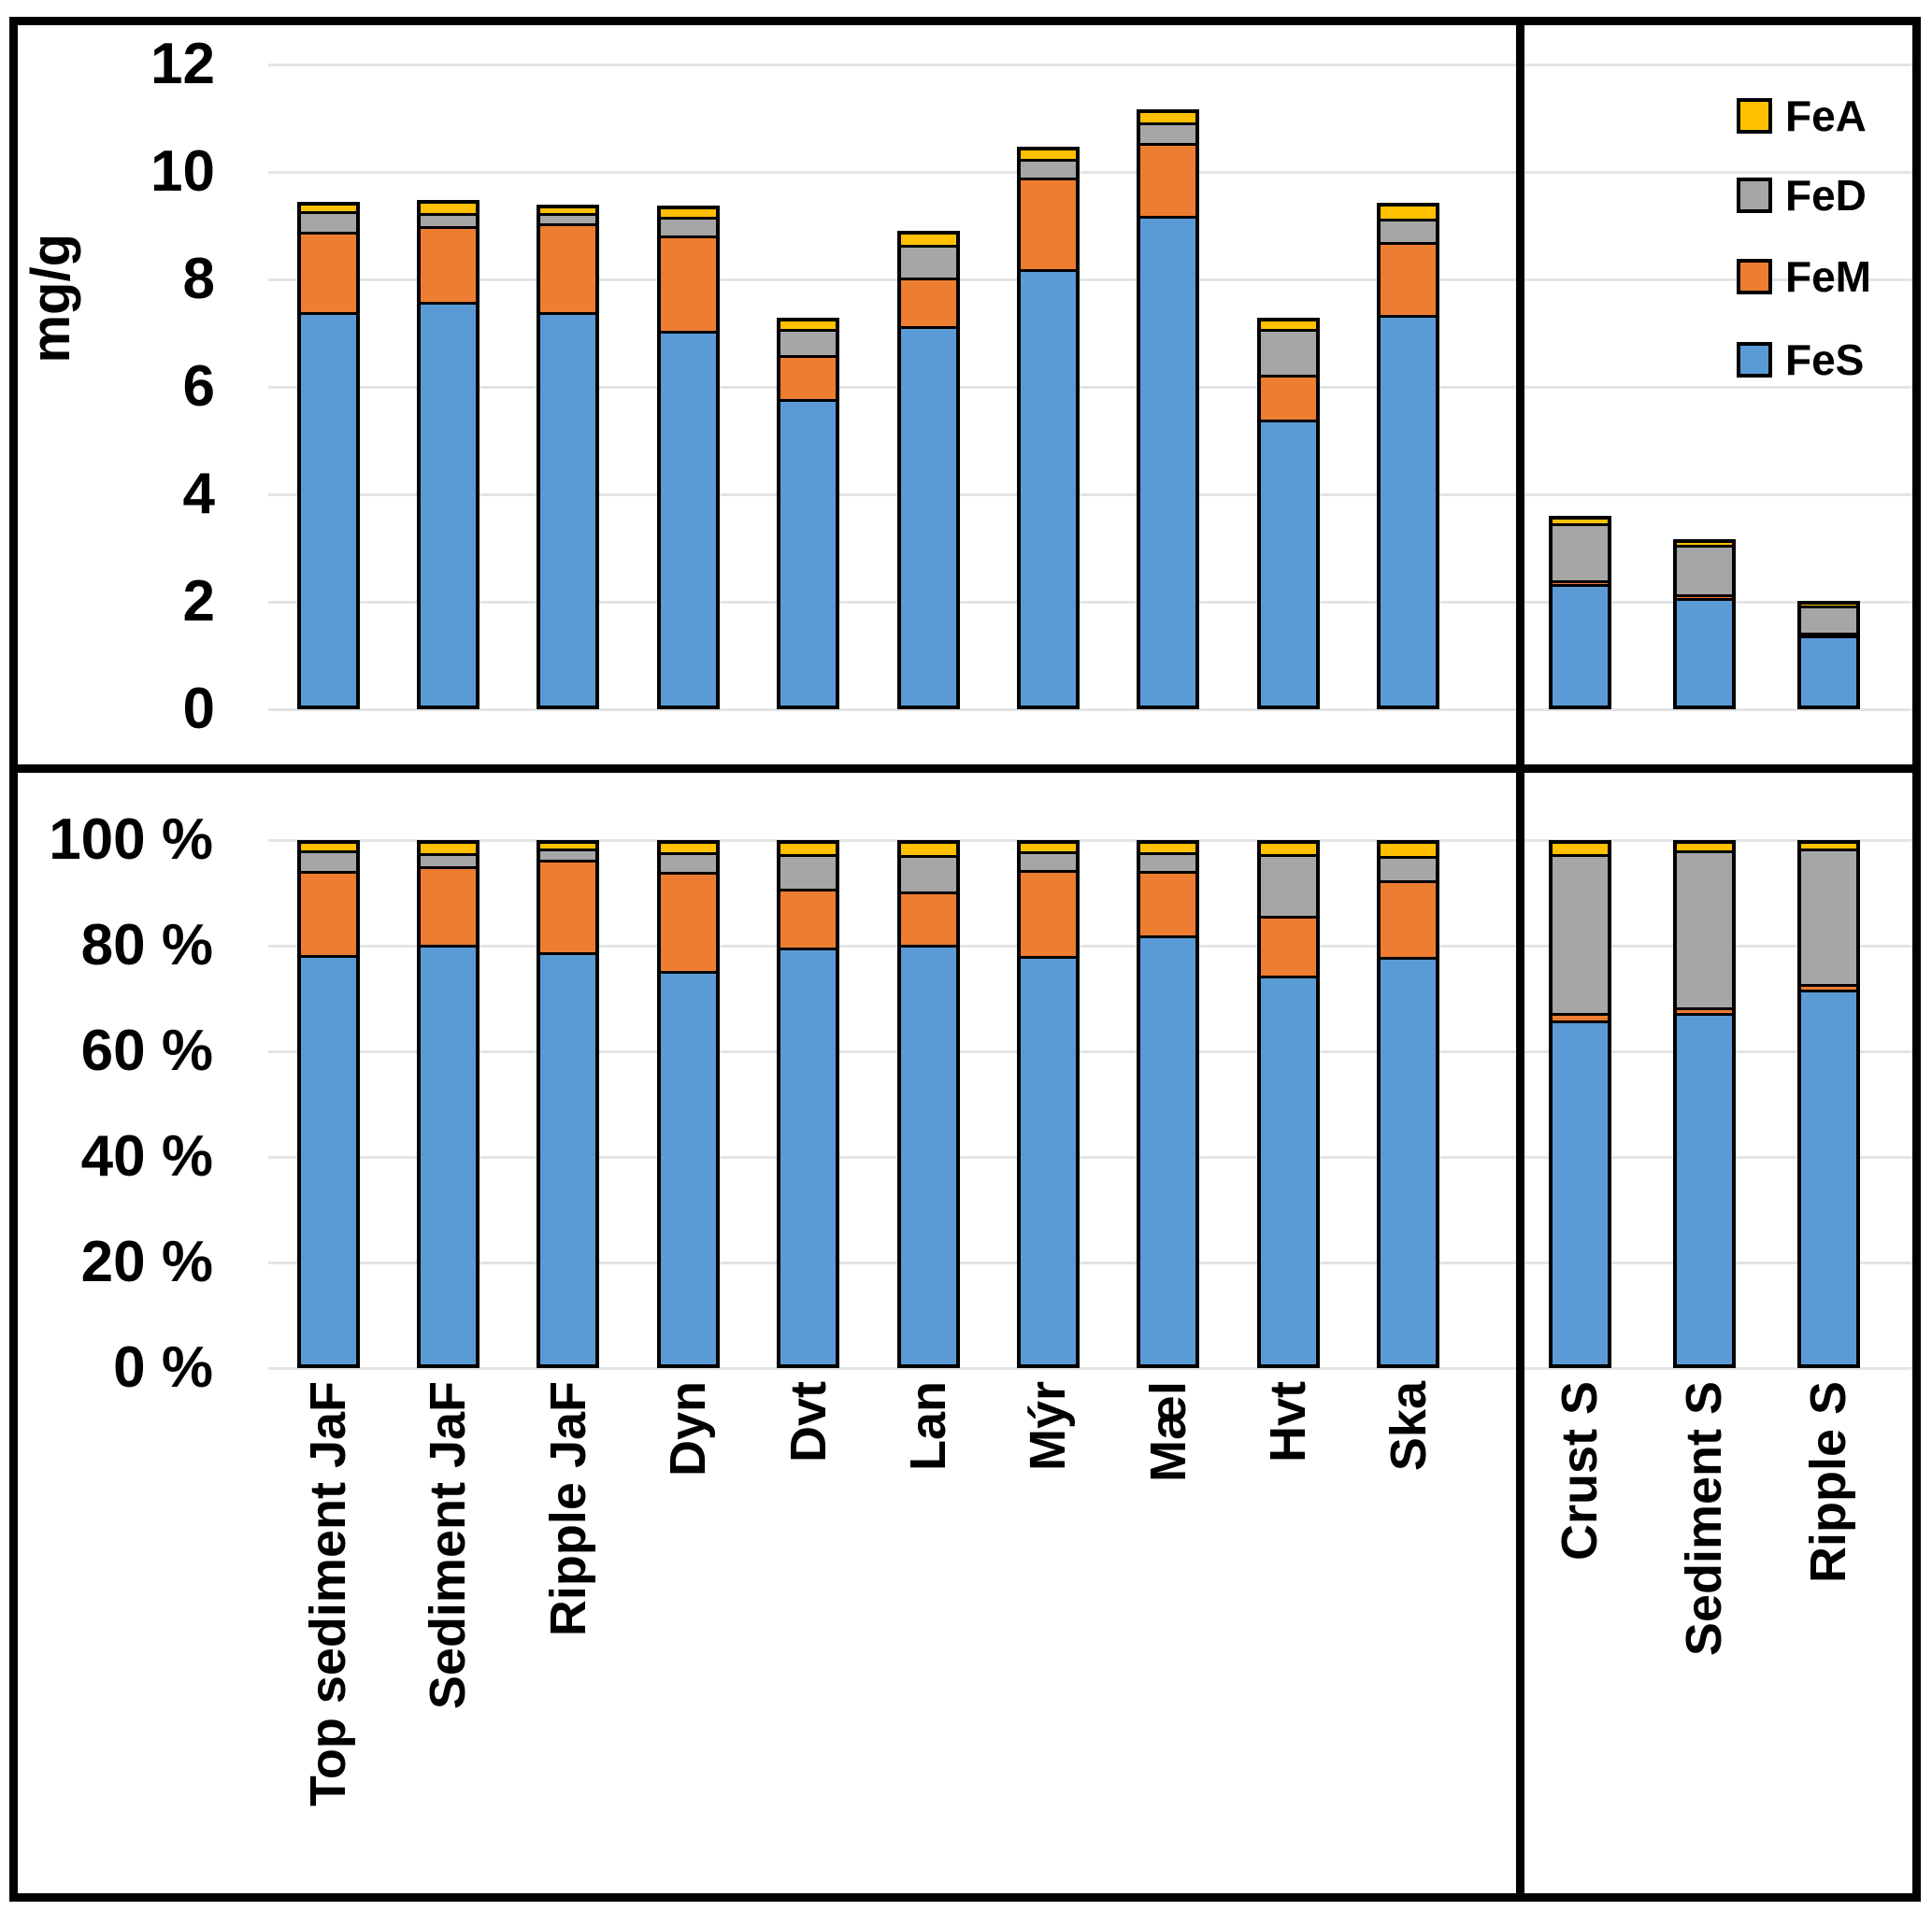 This screenshot has width=1932, height=1911. I want to click on panel-divider-vertical, so click(1520, 959).